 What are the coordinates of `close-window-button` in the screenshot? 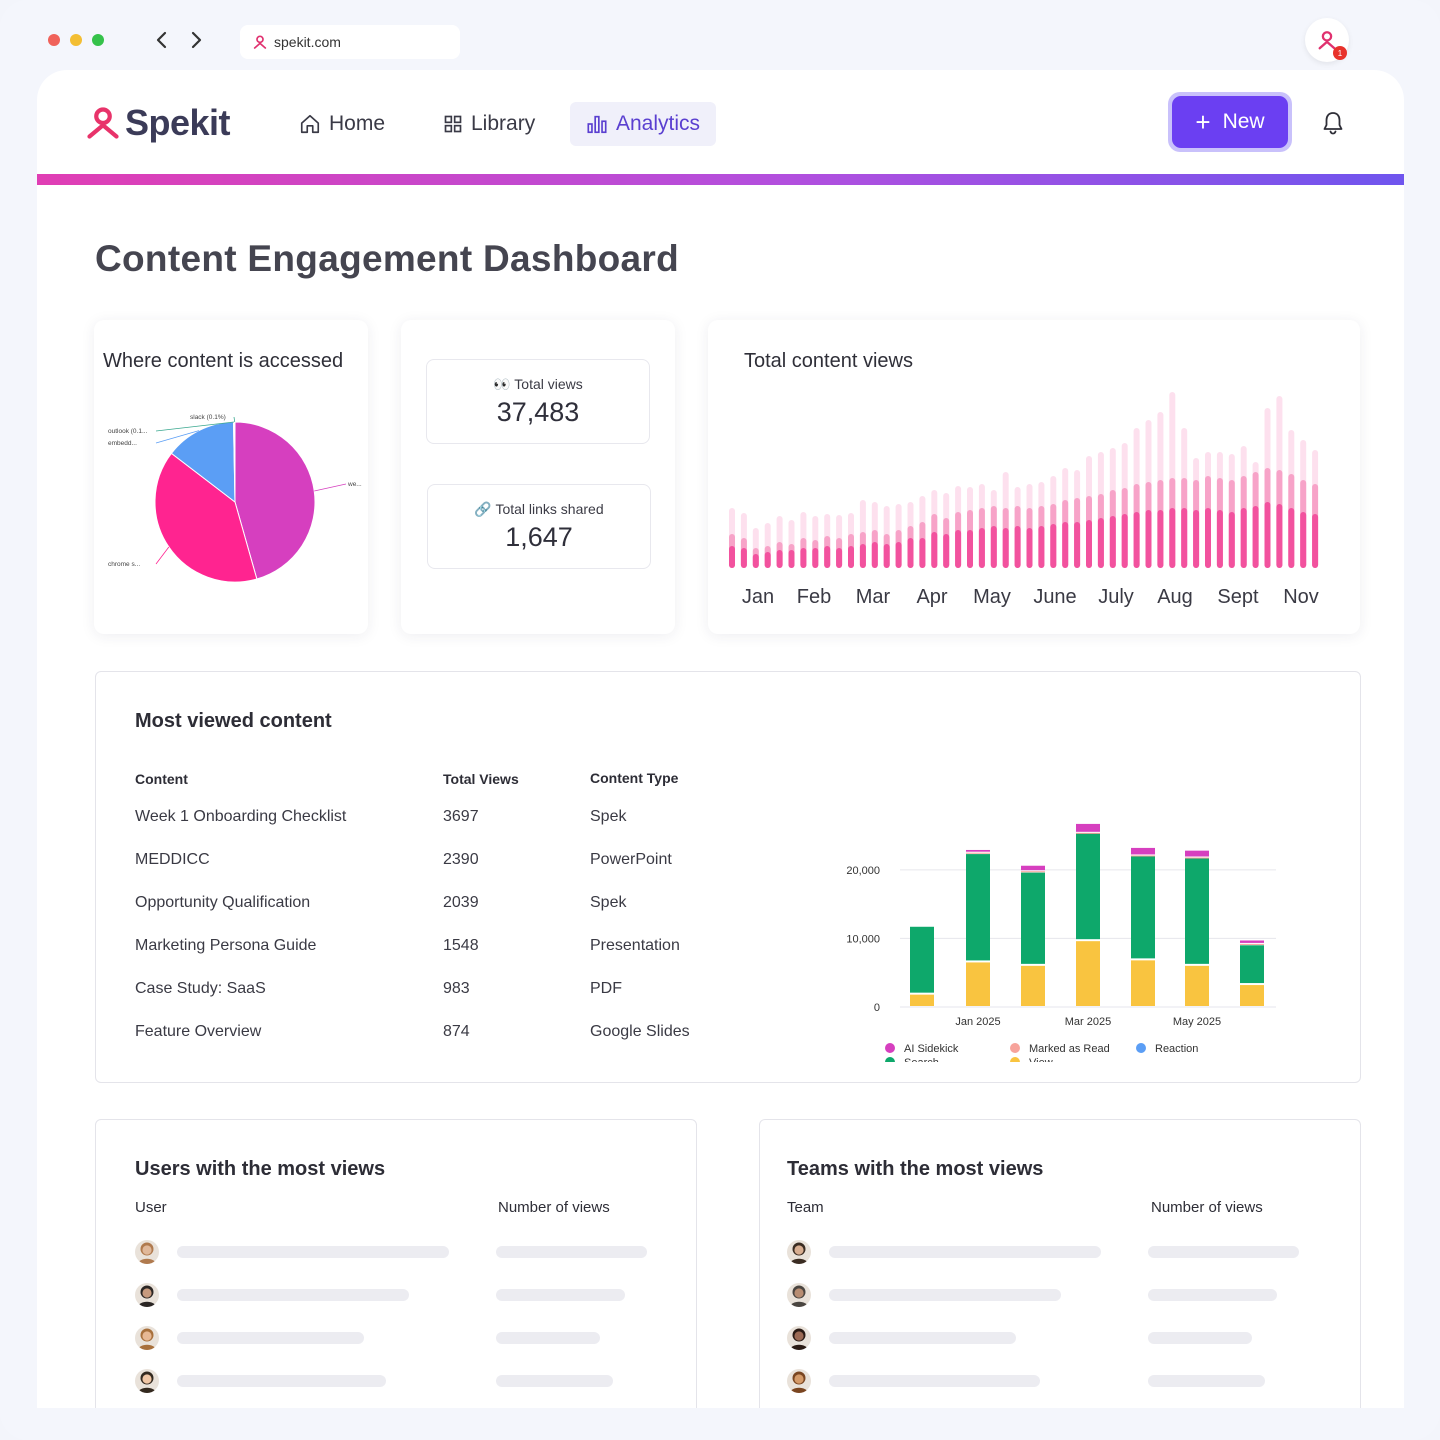 It's located at (54, 40).